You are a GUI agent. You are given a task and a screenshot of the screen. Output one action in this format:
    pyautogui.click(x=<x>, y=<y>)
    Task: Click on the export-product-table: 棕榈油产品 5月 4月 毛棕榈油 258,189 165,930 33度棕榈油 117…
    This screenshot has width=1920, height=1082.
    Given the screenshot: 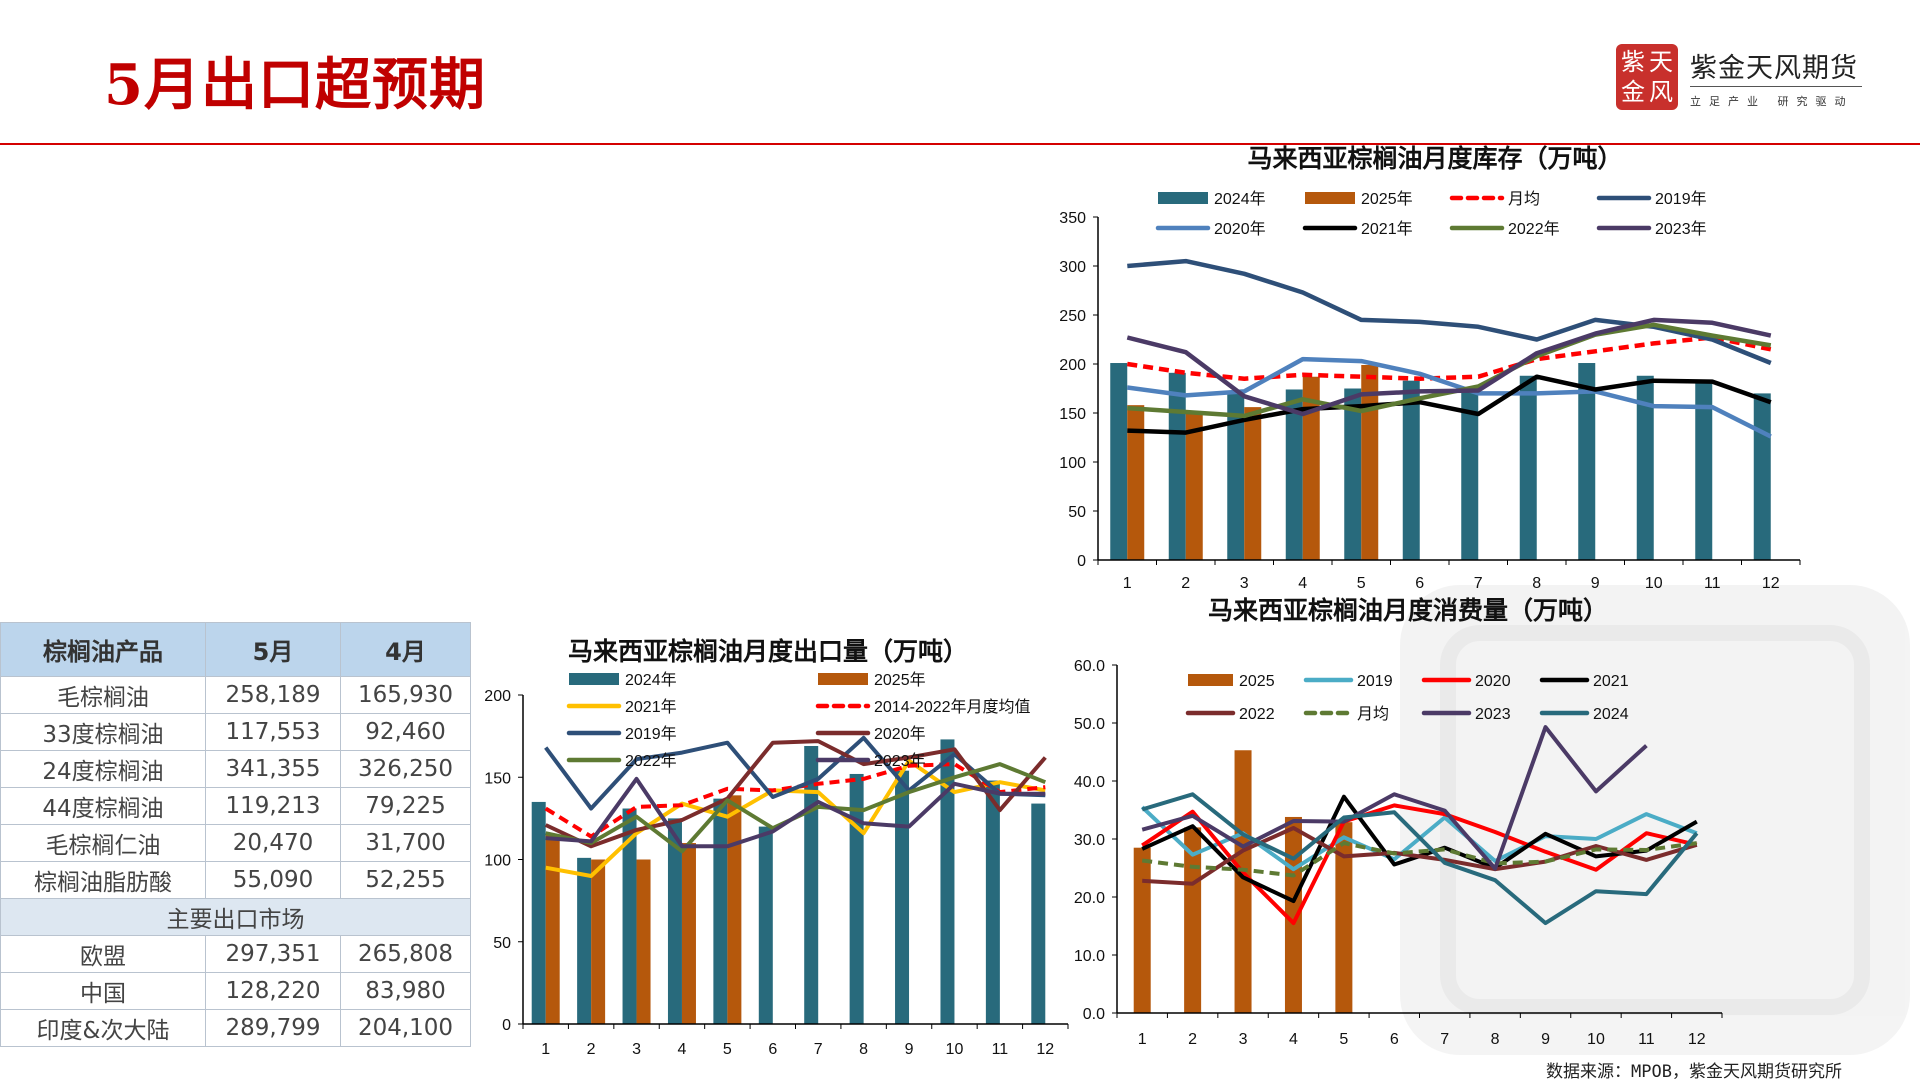 What is the action you would take?
    pyautogui.click(x=235, y=834)
    